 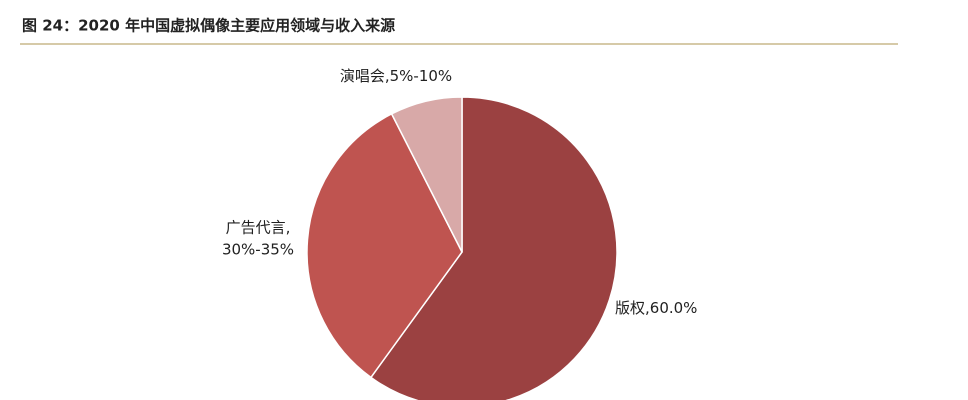 I want to click on category-label: 广告代言,, so click(x=258, y=228).